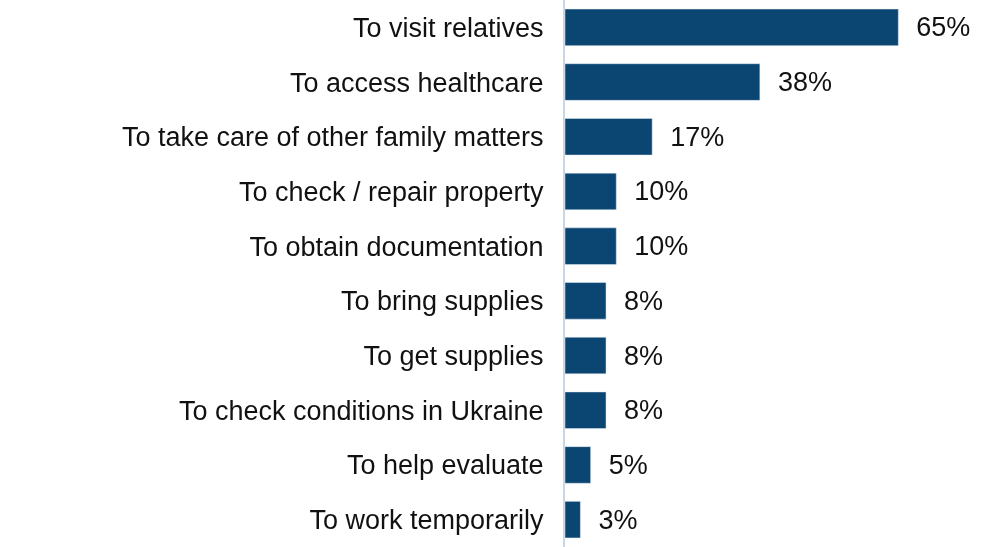 Image resolution: width=1005 pixels, height=547 pixels. What do you see at coordinates (936, 27) in the screenshot?
I see `data-label: 65%` at bounding box center [936, 27].